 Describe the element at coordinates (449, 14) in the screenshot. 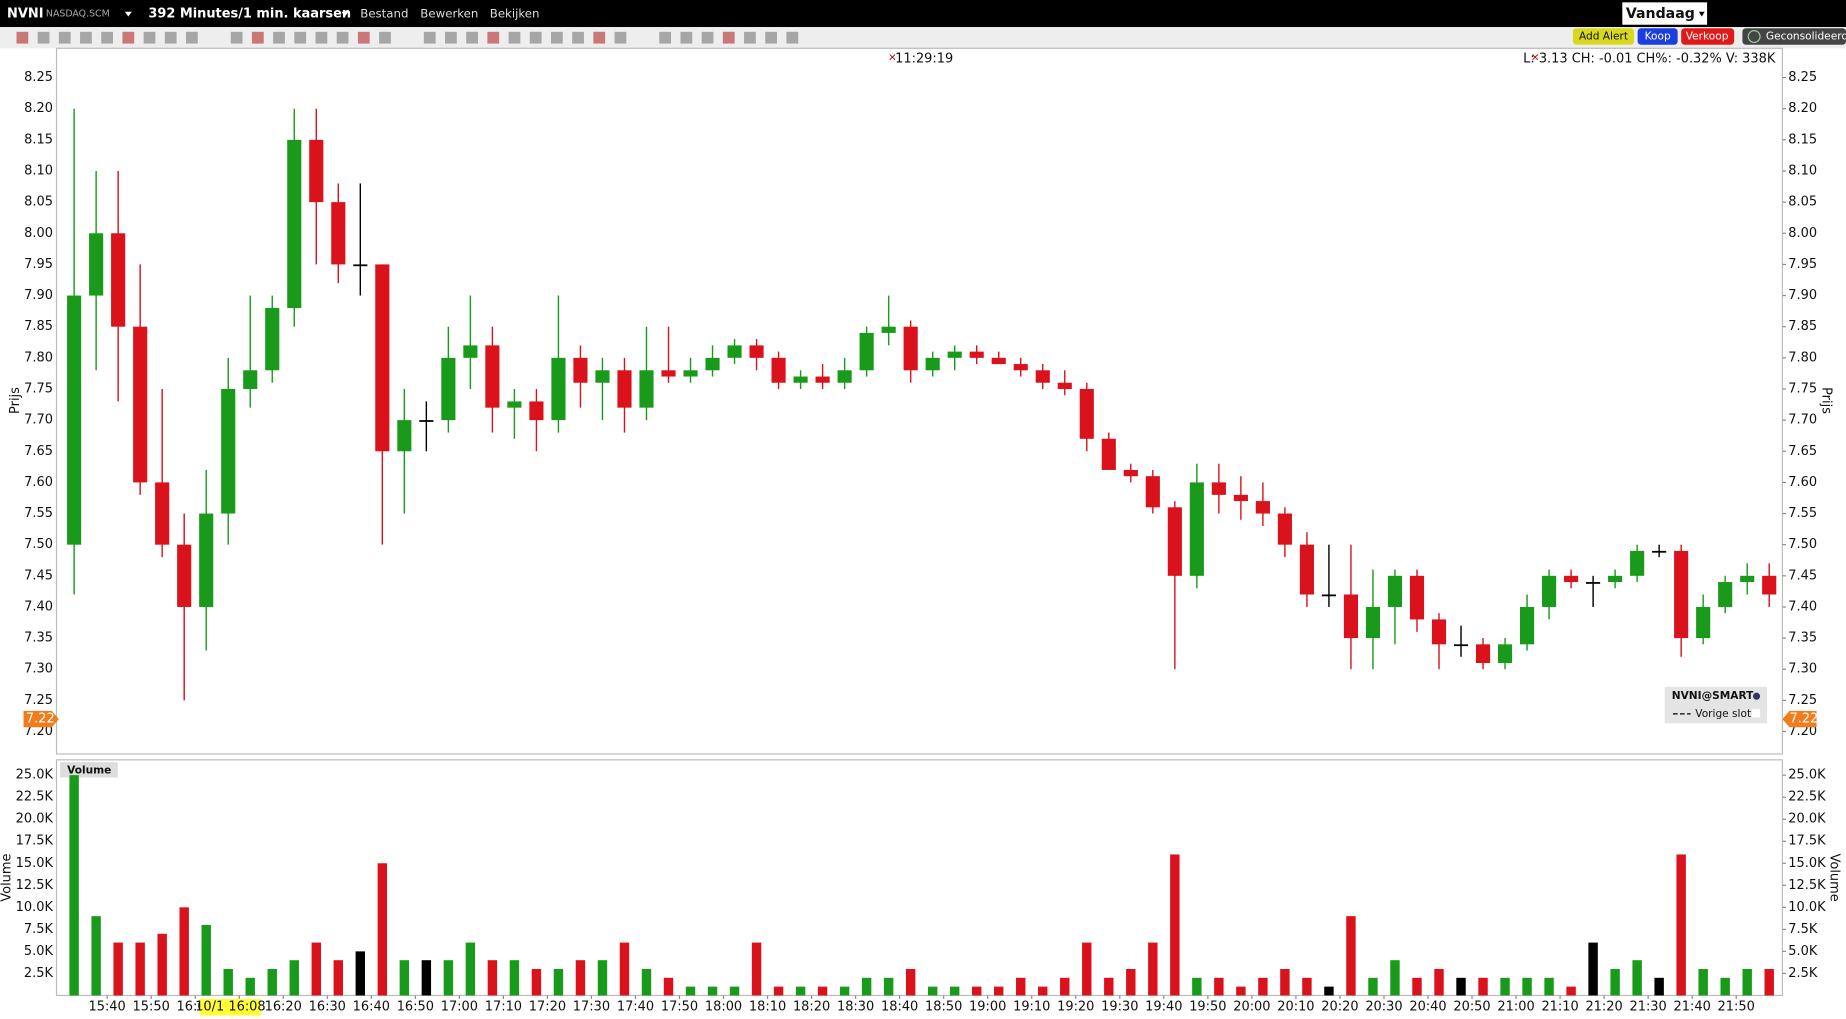

I see `menu-item: Bewerken` at that location.